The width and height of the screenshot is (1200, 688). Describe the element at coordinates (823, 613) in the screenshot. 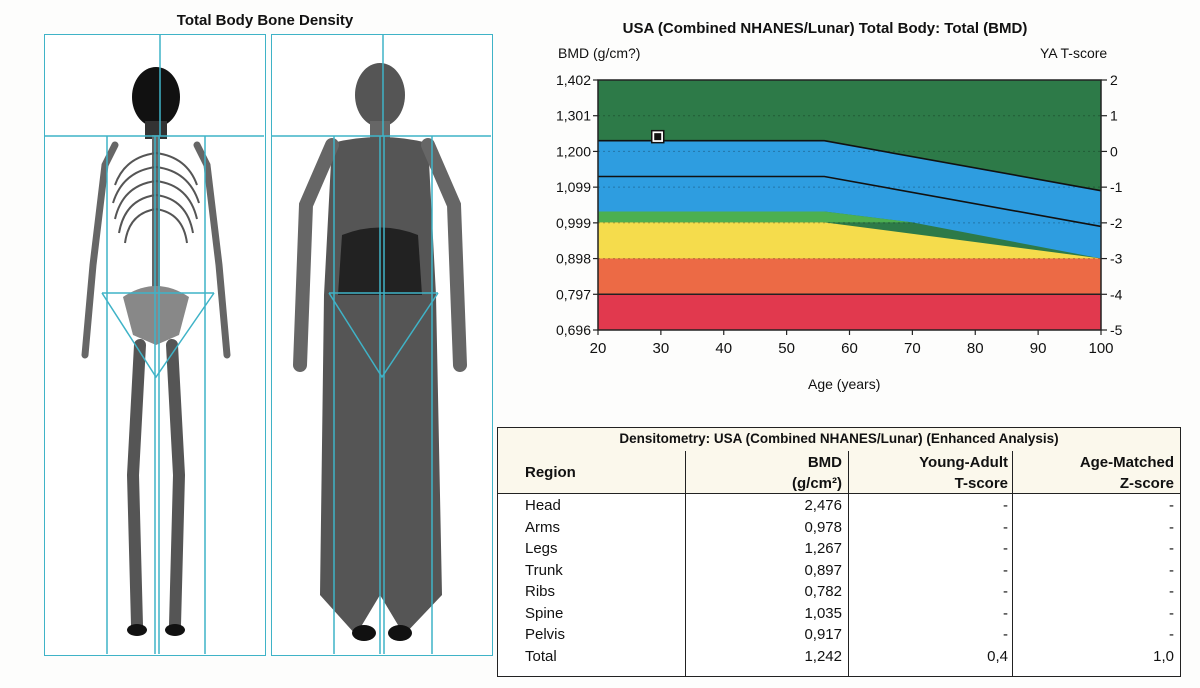

I see `cell-bmd: 1,035` at that location.